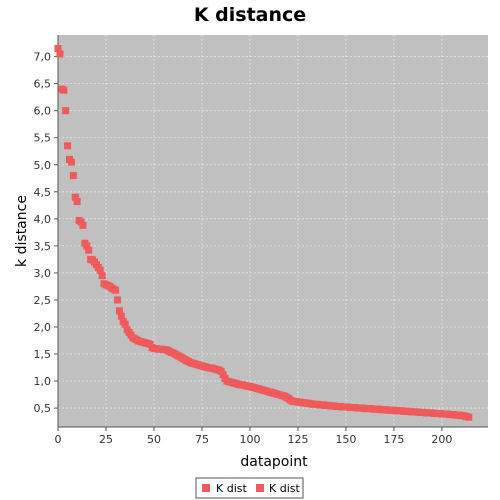  Describe the element at coordinates (393, 439) in the screenshot. I see `x-tick-label: 175` at that location.